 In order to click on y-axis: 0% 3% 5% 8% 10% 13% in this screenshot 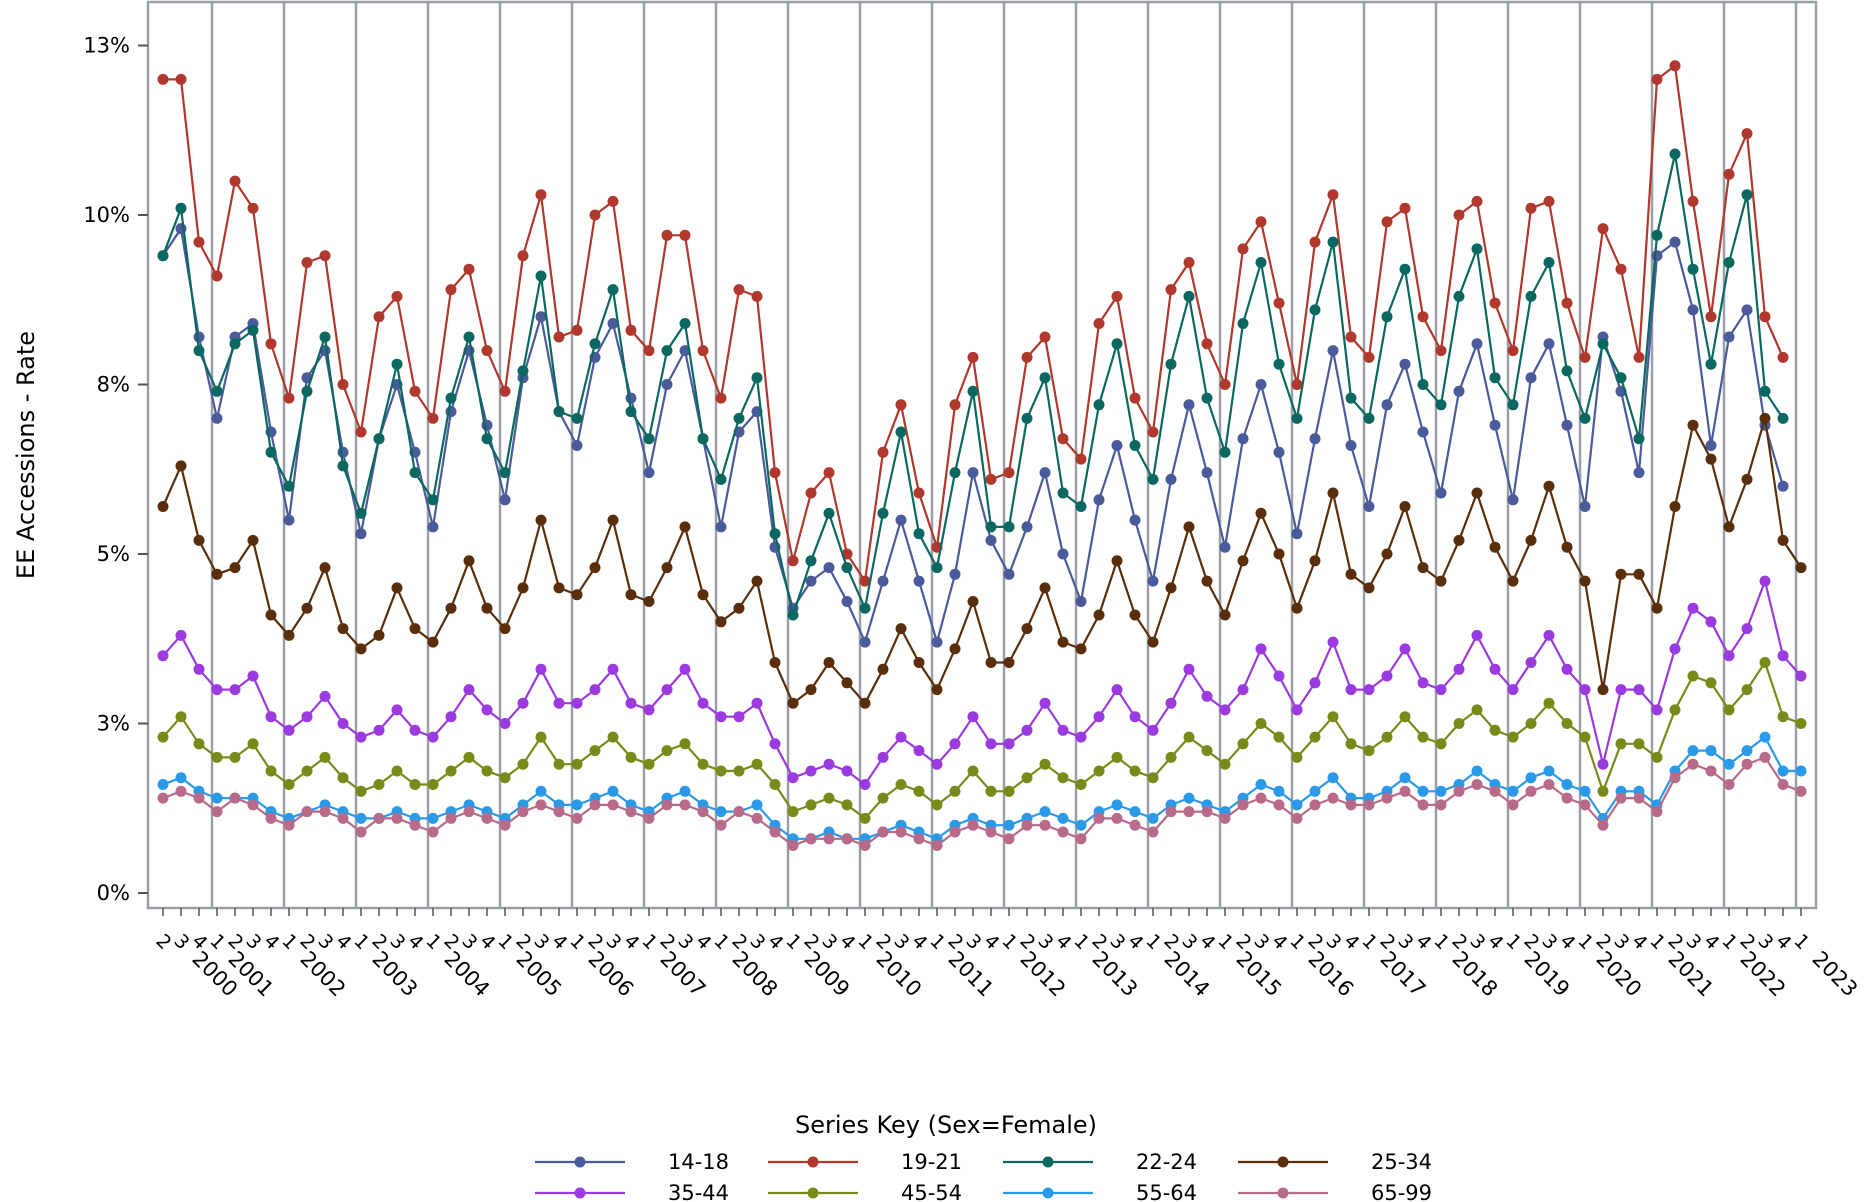, I will do `click(115, 469)`.